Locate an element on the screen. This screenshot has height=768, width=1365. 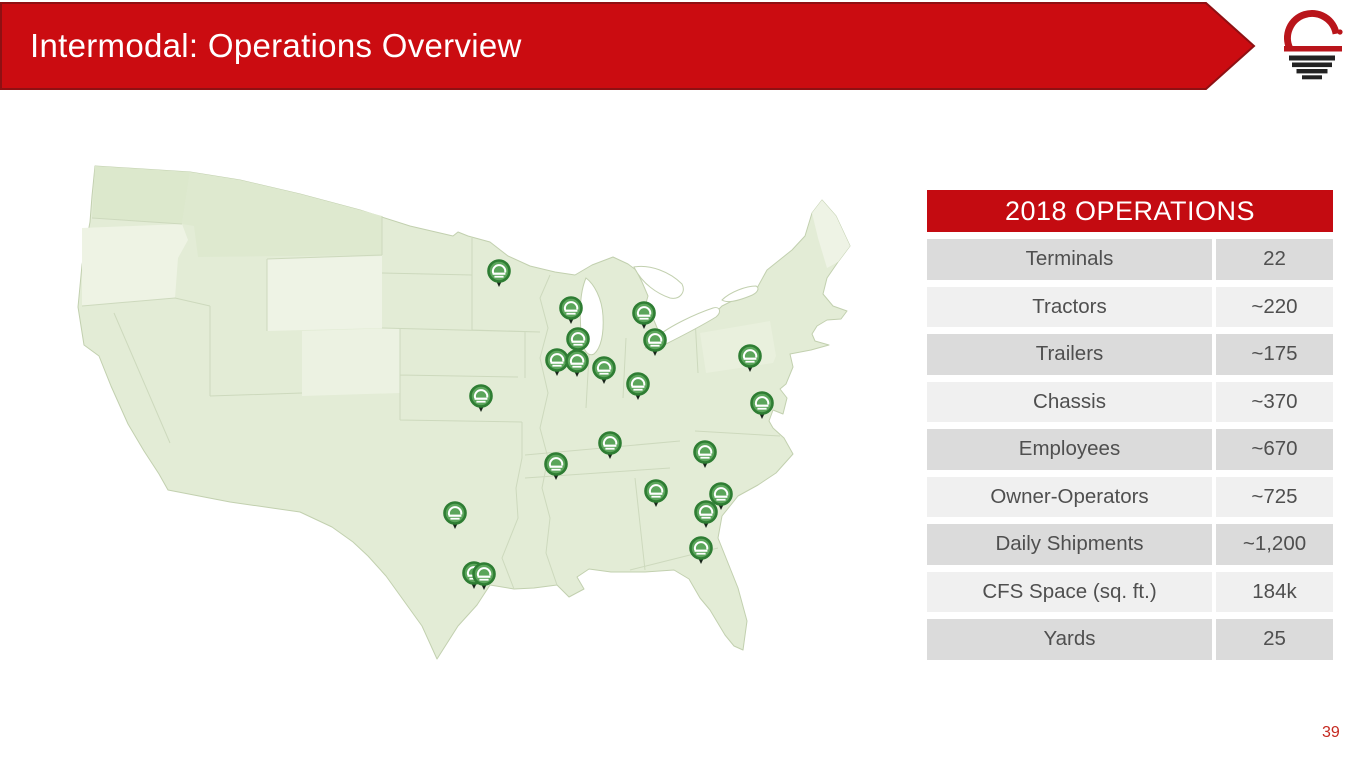
row-label: Terminals is located at coordinates (1069, 259).